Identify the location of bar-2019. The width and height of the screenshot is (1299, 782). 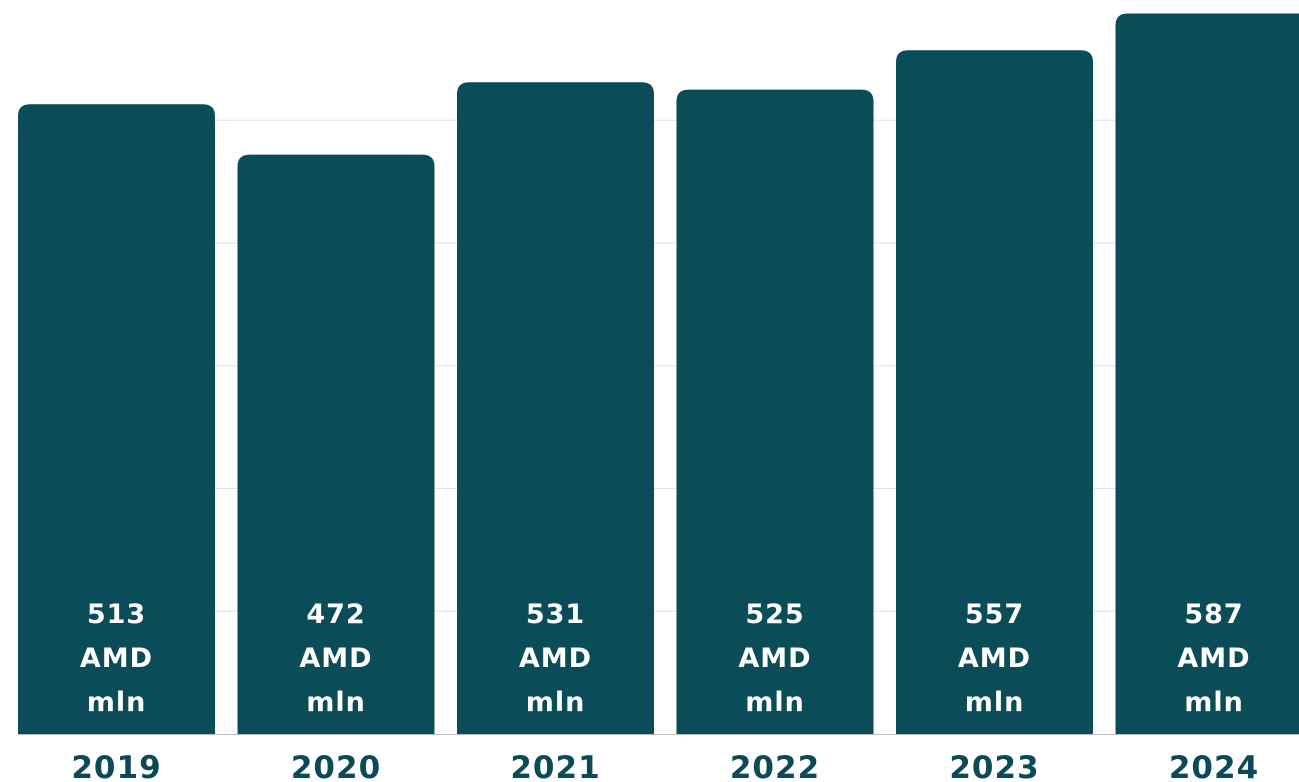
(116, 419).